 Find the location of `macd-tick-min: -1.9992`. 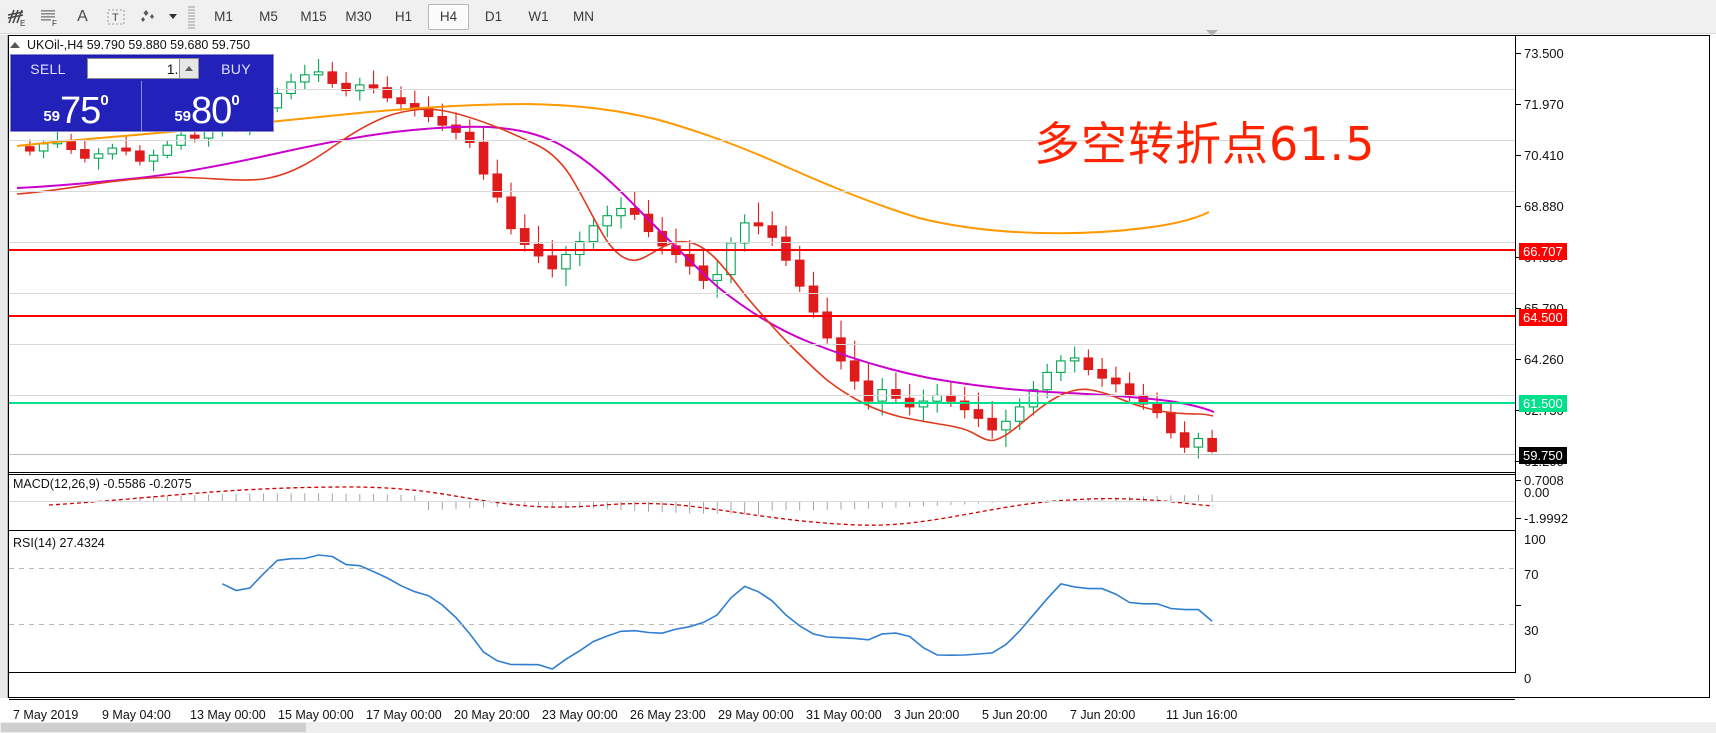

macd-tick-min: -1.9992 is located at coordinates (1546, 518).